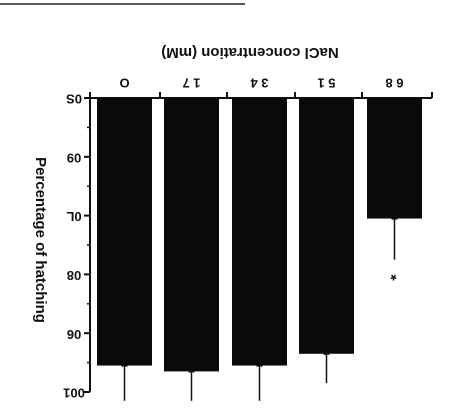 This screenshot has width=461, height=418. Describe the element at coordinates (74, 157) in the screenshot. I see `value-tick-label: 09` at that location.